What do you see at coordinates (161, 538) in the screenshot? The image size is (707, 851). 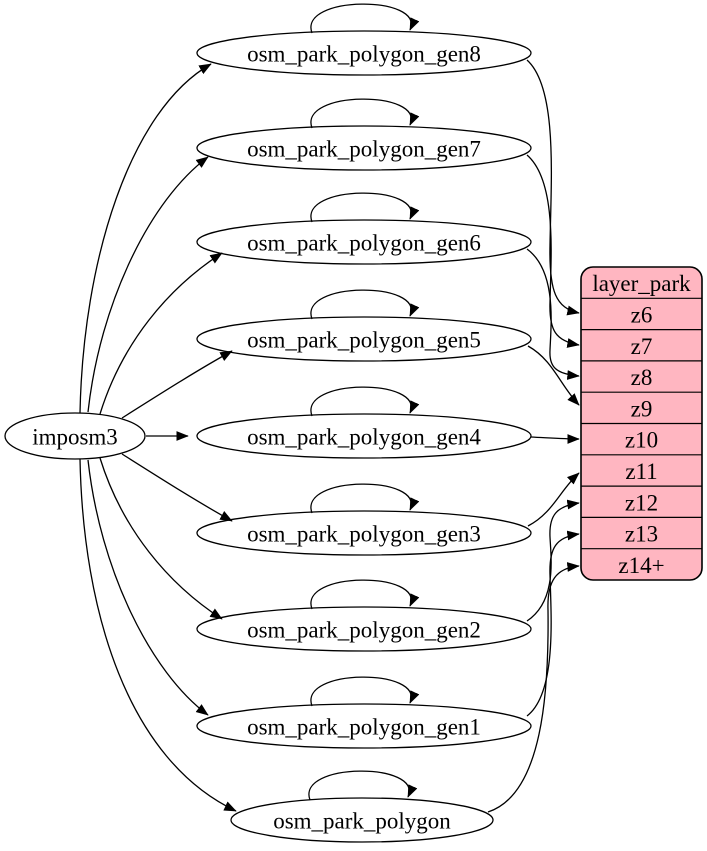 I see `edge-imposm3-to-osm_park_polygon_gen2` at bounding box center [161, 538].